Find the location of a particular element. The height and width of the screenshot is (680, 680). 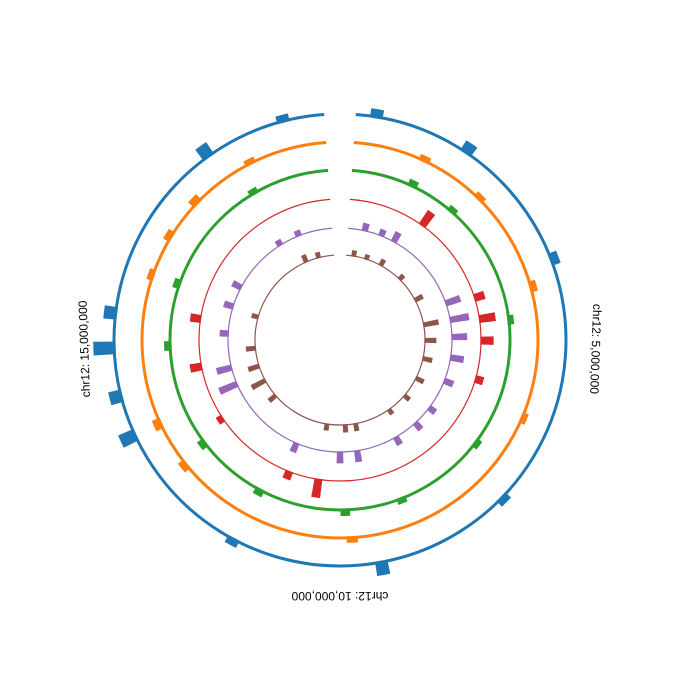

track-5-baseline is located at coordinates (340, 340).